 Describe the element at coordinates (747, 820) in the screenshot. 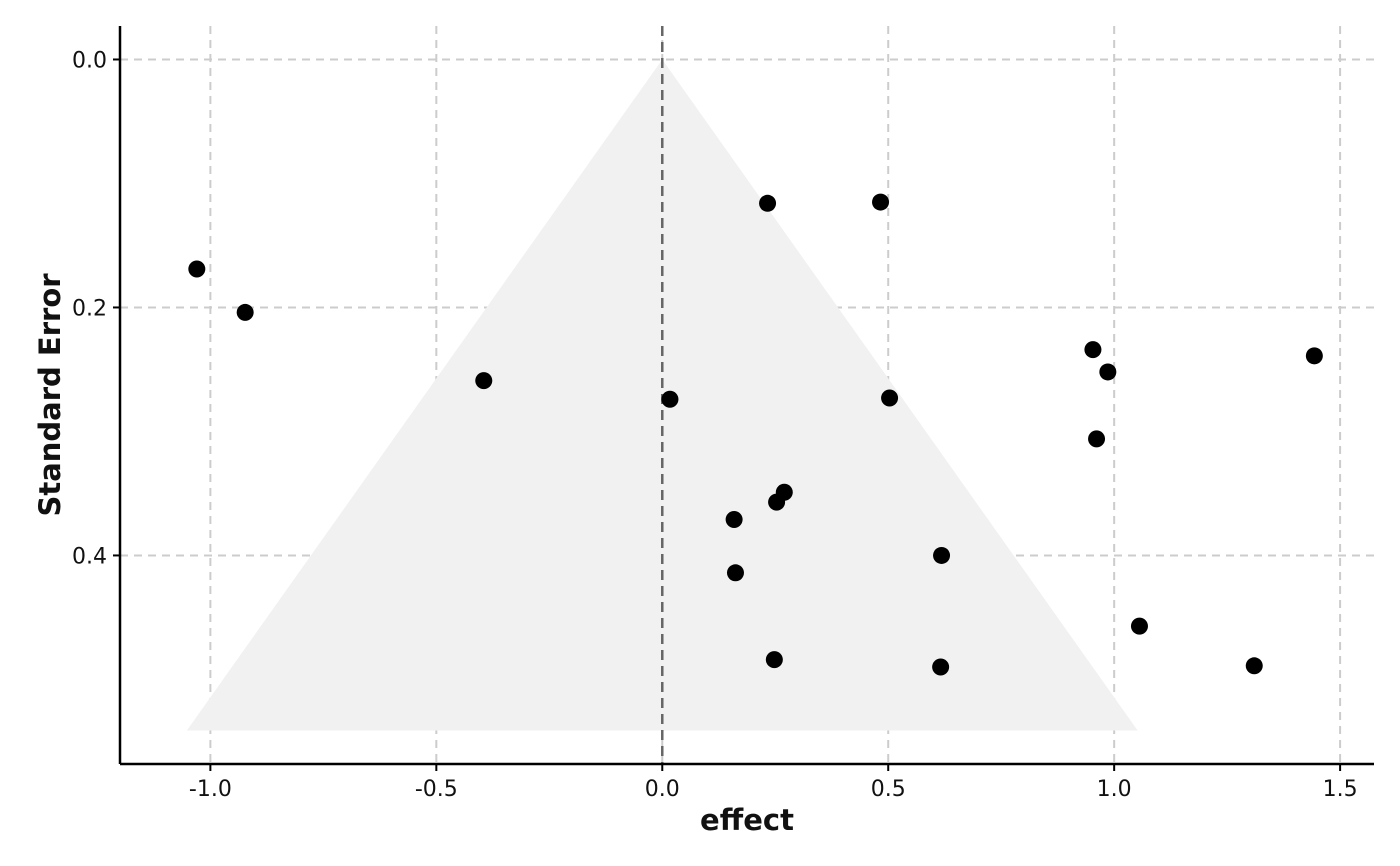

I see `x-axis-title: effect` at that location.